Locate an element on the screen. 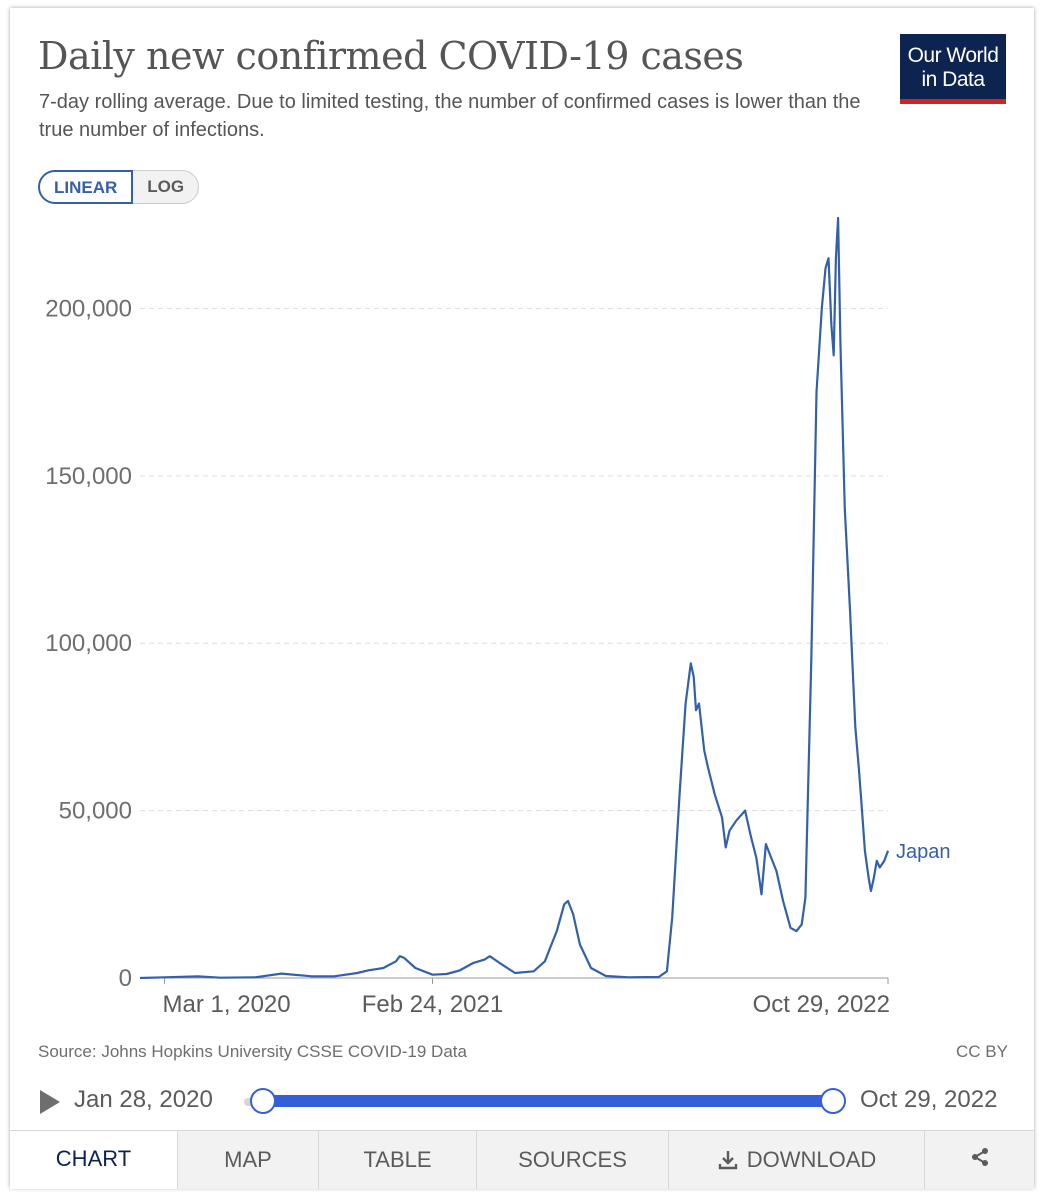 The image size is (1052, 1200). license-link: CC BY is located at coordinates (982, 1051).